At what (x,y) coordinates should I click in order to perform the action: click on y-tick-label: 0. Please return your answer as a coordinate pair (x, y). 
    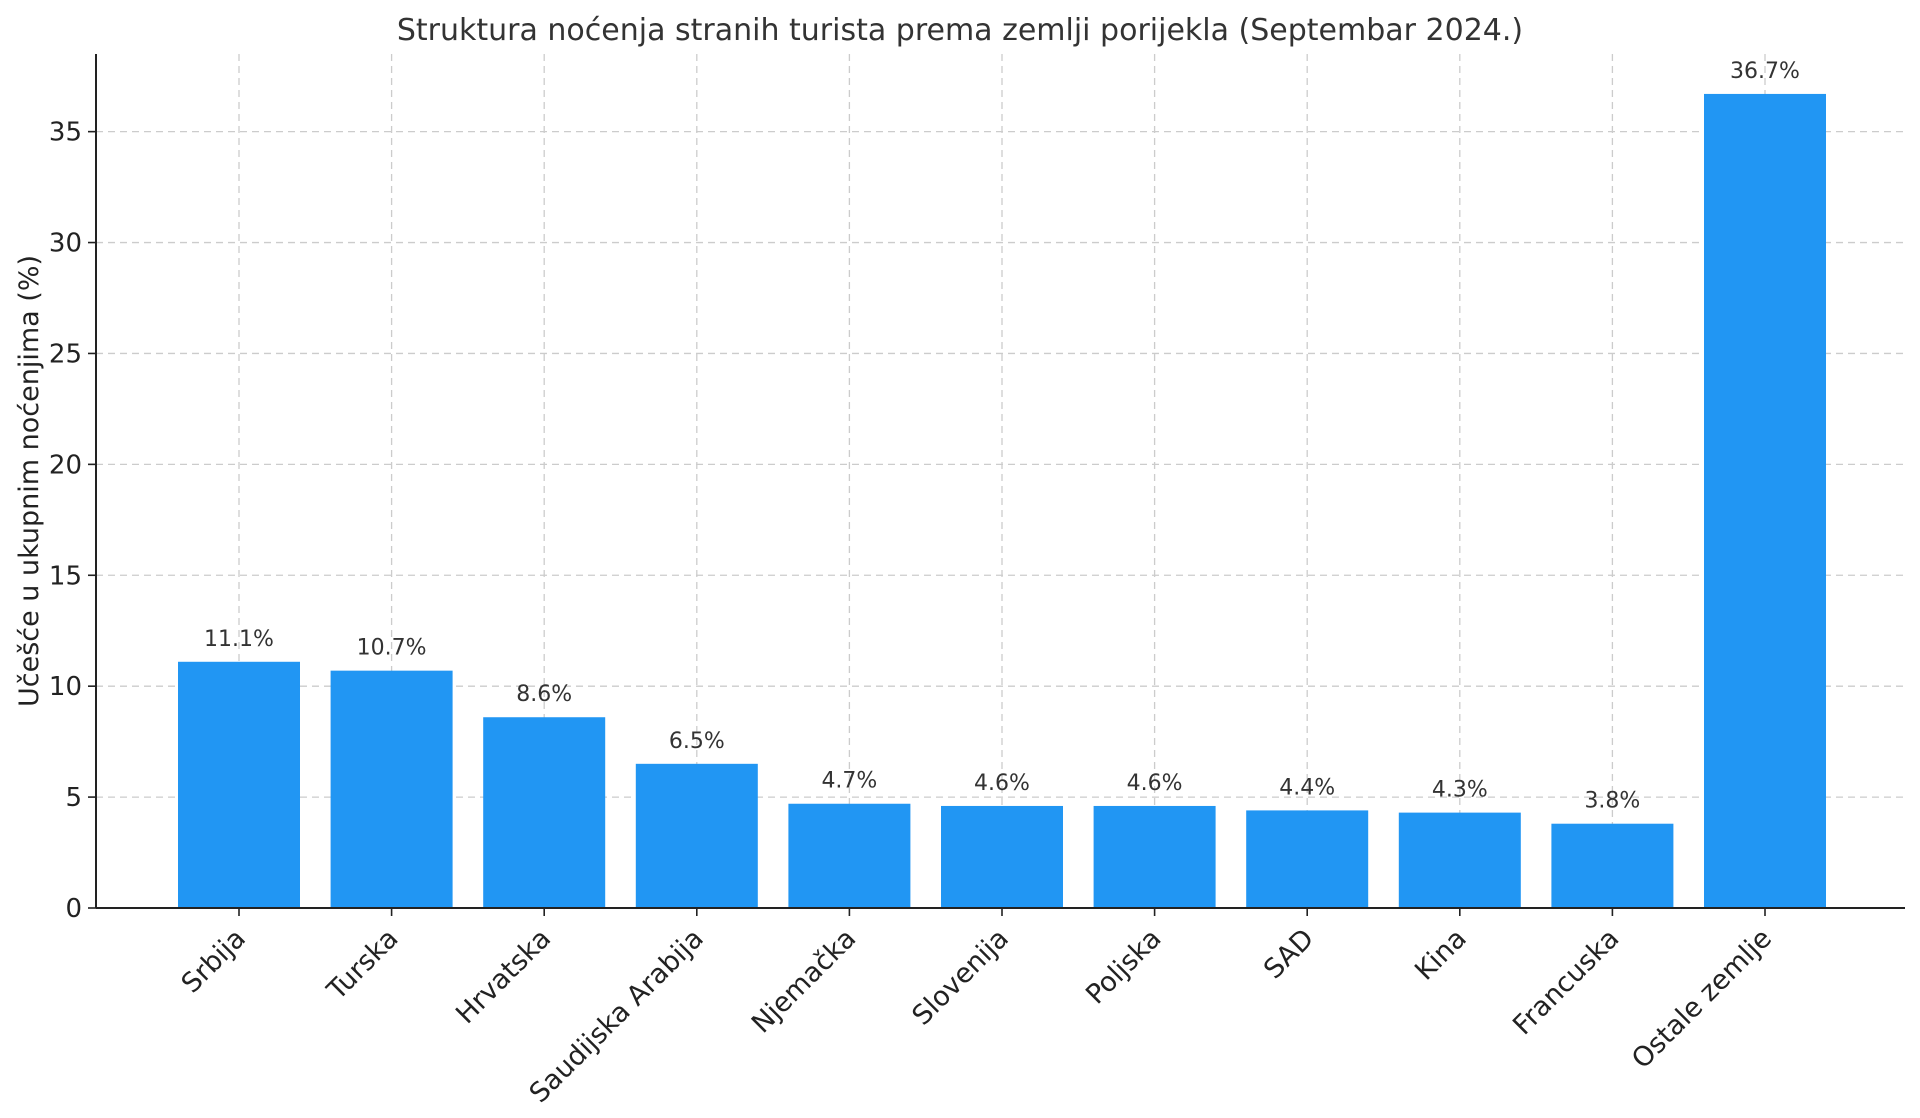
    Looking at the image, I should click on (73, 909).